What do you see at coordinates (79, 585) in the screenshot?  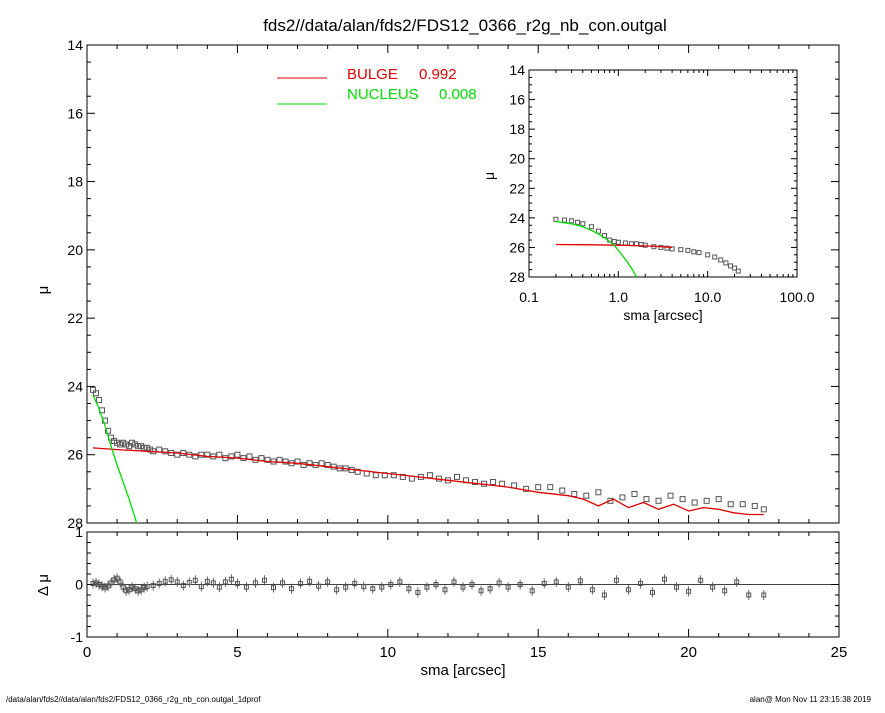 I see `y-tick-label: 0` at bounding box center [79, 585].